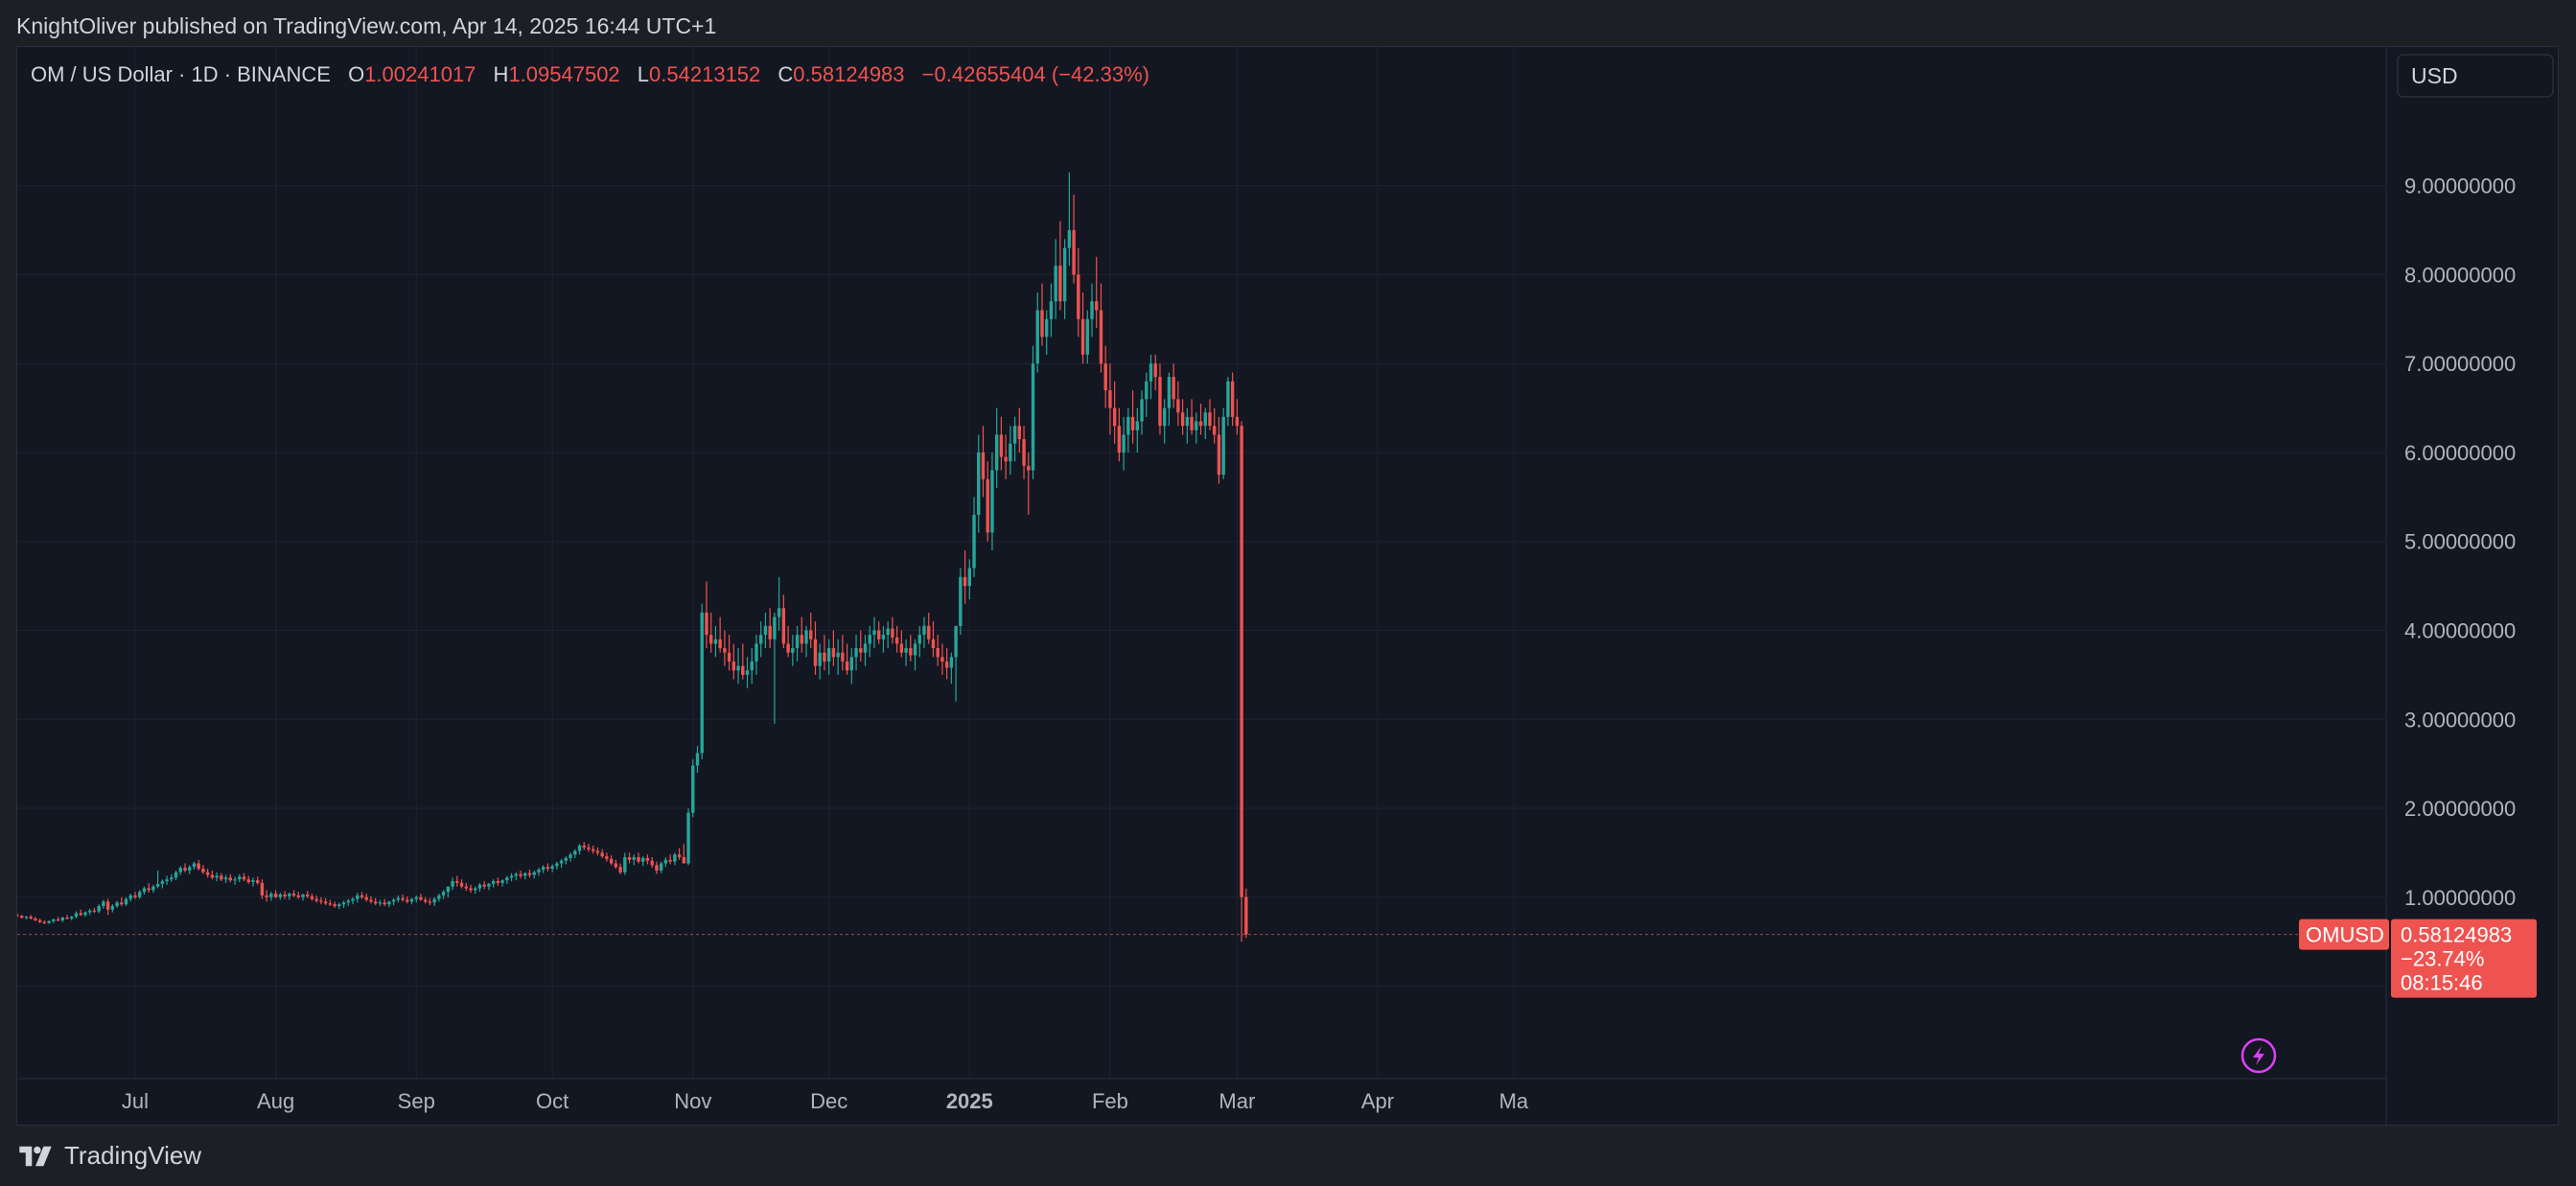 The image size is (2576, 1186). Describe the element at coordinates (693, 1101) in the screenshot. I see `time-axis-label: Nov` at that location.